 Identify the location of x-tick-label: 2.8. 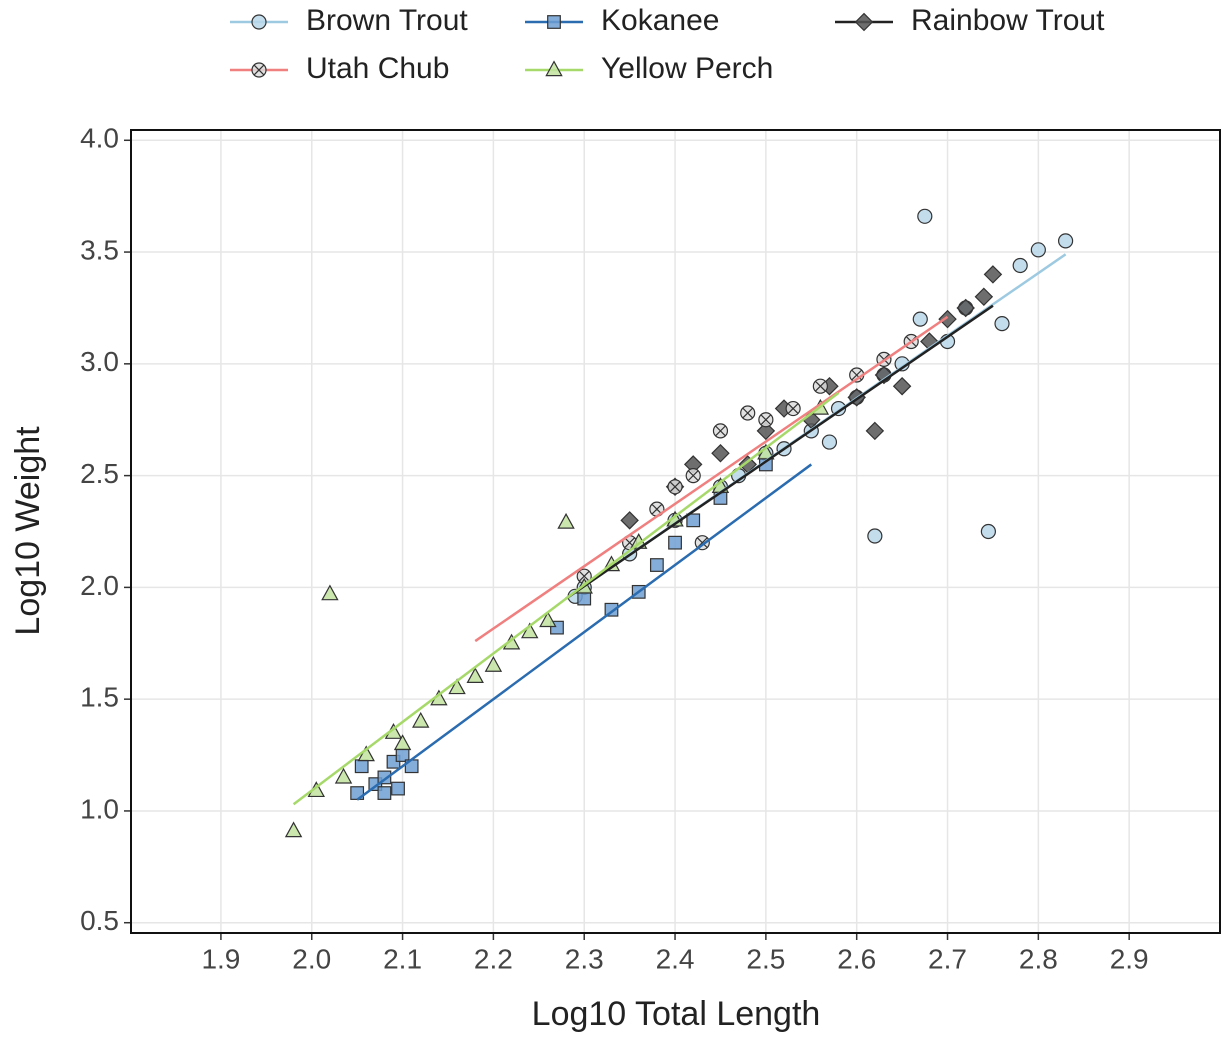
(1038, 958).